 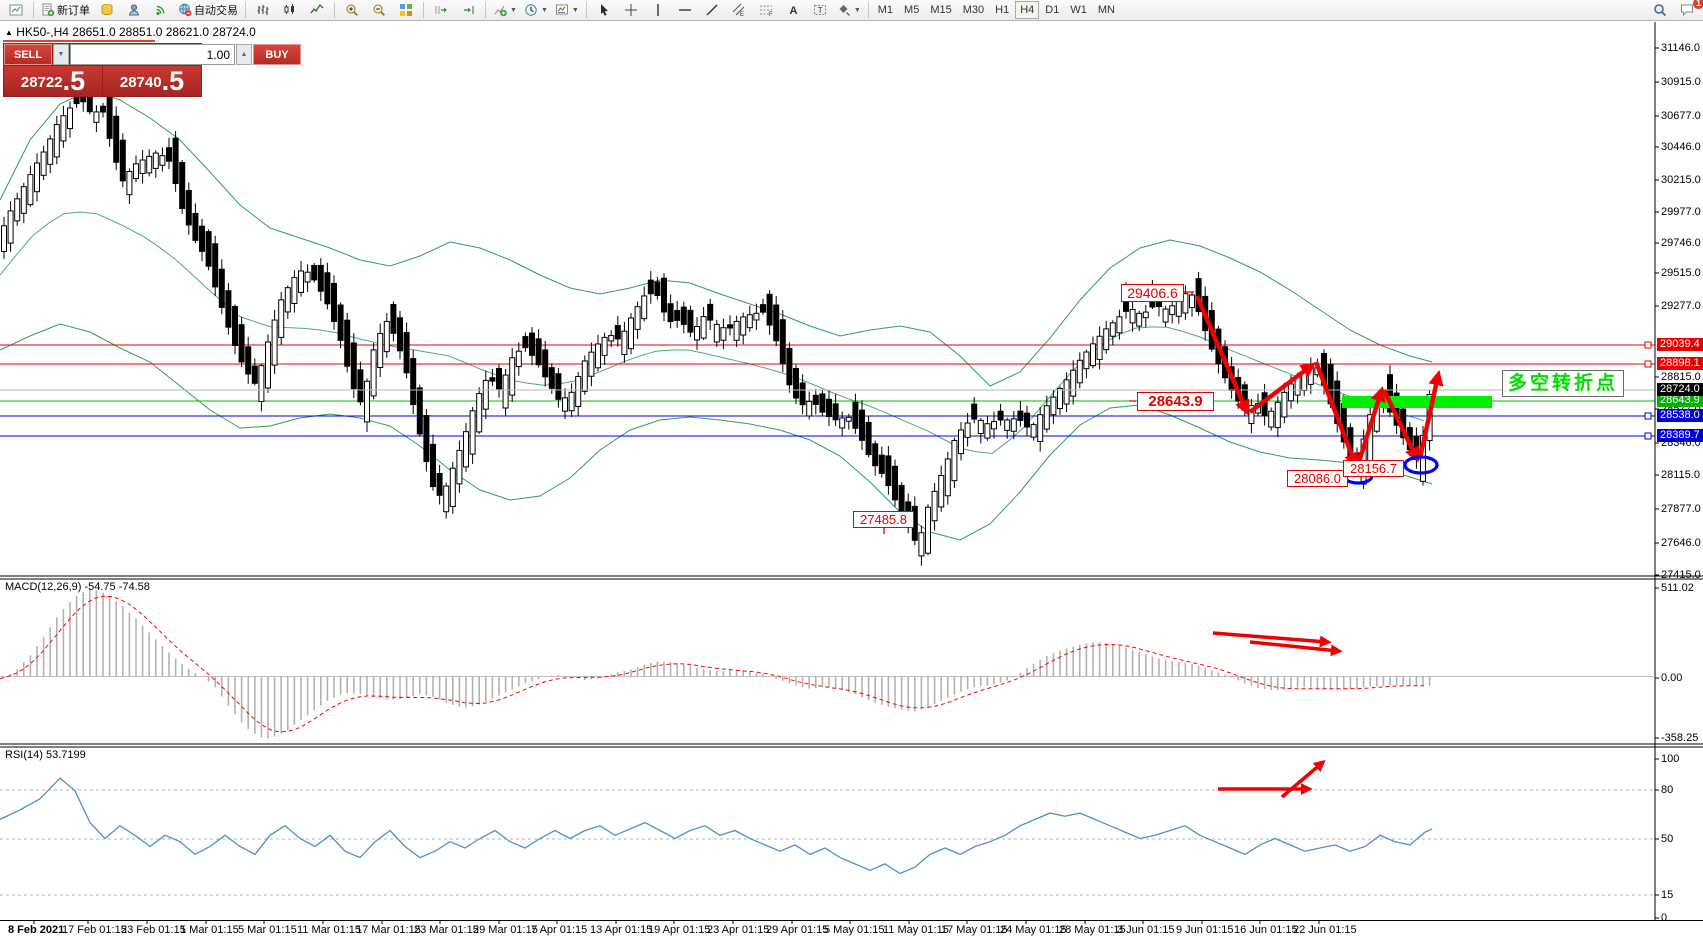 What do you see at coordinates (1680, 415) in the screenshot?
I see `level-price-badge: 28538.0` at bounding box center [1680, 415].